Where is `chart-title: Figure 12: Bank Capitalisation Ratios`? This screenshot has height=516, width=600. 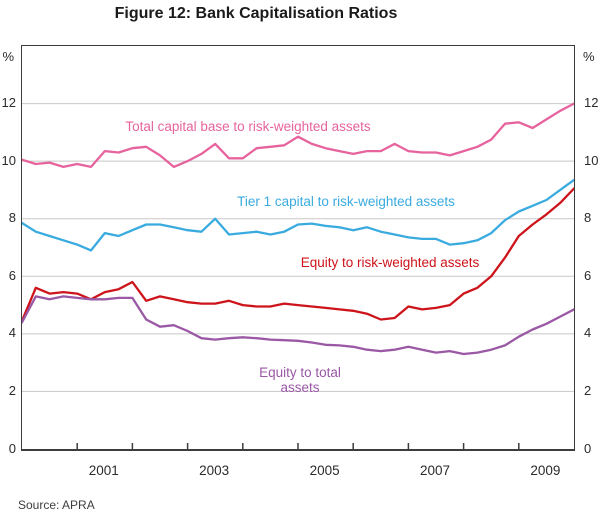
chart-title: Figure 12: Bank Capitalisation Ratios is located at coordinates (256, 13).